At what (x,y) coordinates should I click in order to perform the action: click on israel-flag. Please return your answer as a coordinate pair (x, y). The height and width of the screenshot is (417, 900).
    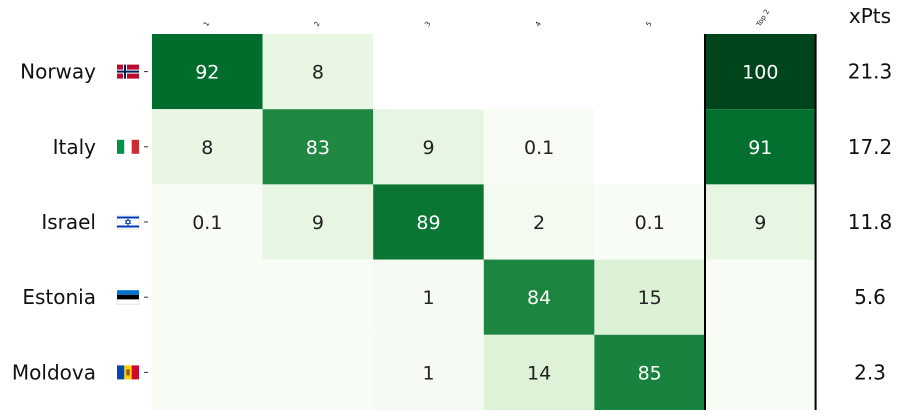
    Looking at the image, I should click on (132, 222).